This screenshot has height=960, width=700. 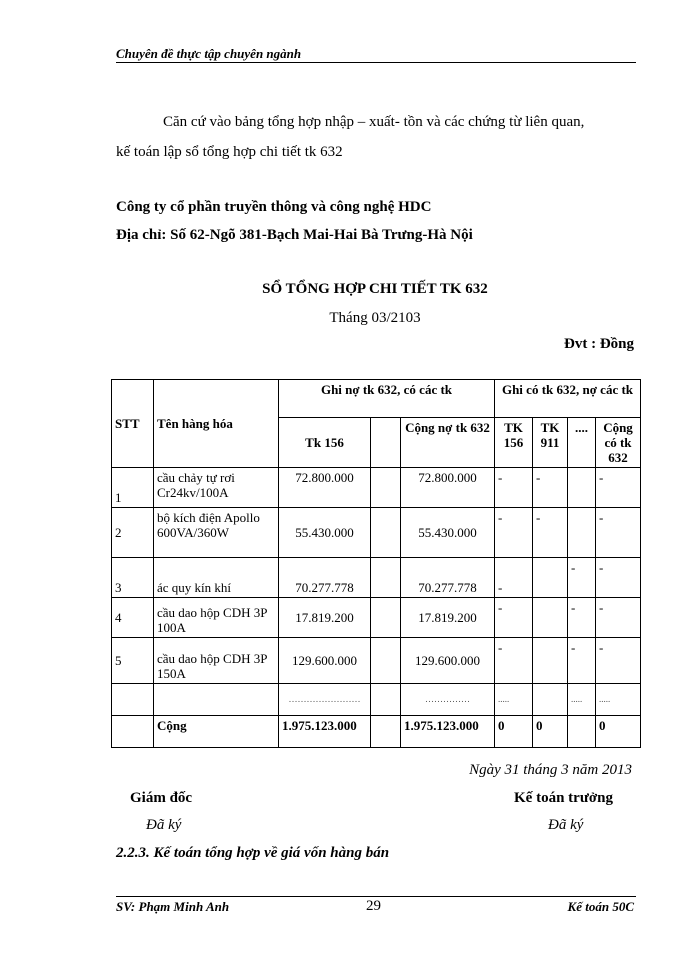 What do you see at coordinates (600, 906) in the screenshot?
I see `footer-class: Kế toán 50C` at bounding box center [600, 906].